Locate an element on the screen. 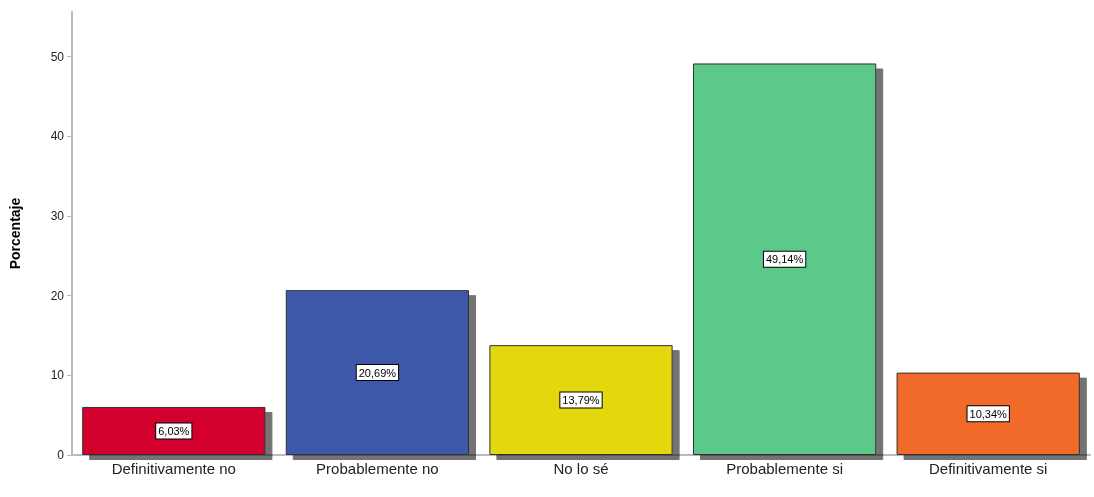 Image resolution: width=1094 pixels, height=497 pixels. data-label: 49,14% is located at coordinates (784, 259).